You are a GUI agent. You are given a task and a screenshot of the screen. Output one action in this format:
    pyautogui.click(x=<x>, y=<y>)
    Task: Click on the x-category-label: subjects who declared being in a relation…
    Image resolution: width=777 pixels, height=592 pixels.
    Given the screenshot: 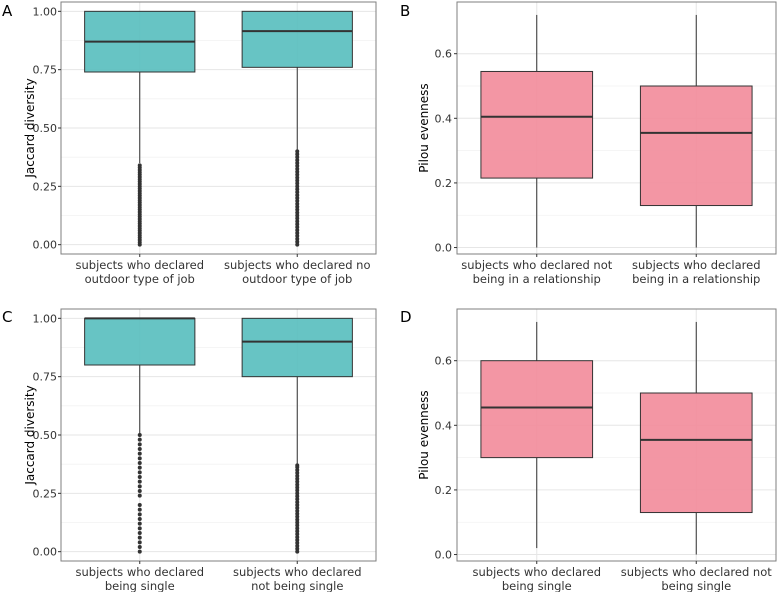 What is the action you would take?
    pyautogui.click(x=696, y=272)
    